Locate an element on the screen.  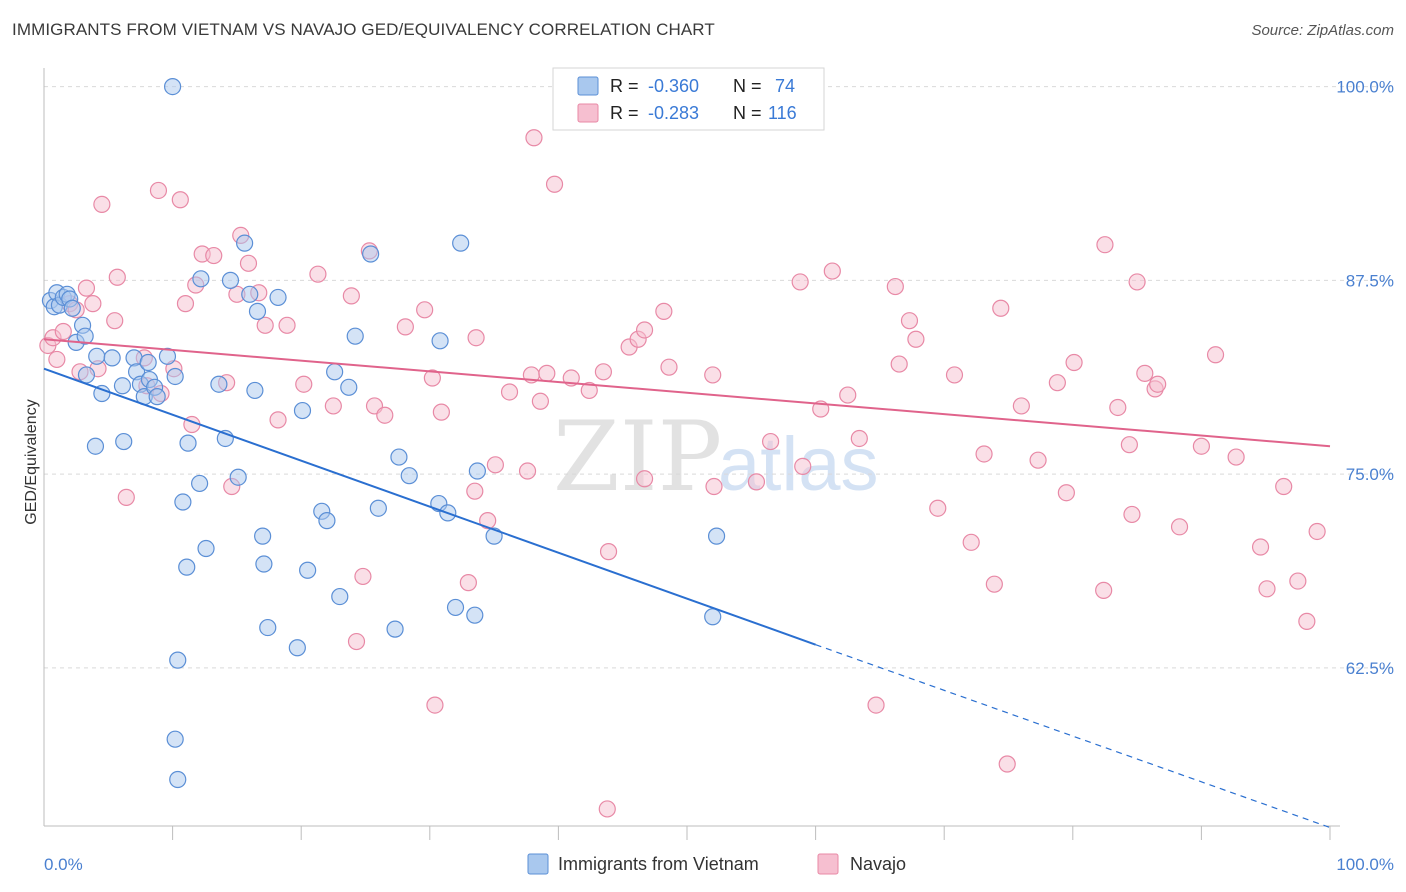
legend-swatch-vietnam is located at coordinates (588, 86).